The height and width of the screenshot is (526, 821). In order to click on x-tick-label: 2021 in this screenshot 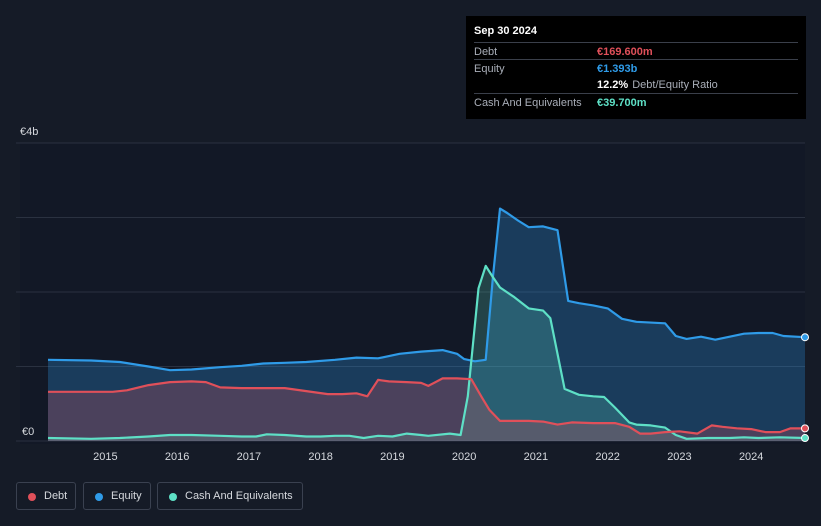, I will do `click(536, 457)`.